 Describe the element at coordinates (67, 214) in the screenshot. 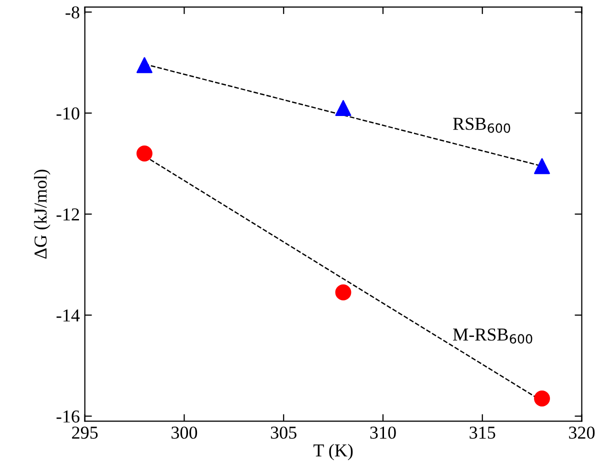

I see `y-tick-label: -12` at that location.